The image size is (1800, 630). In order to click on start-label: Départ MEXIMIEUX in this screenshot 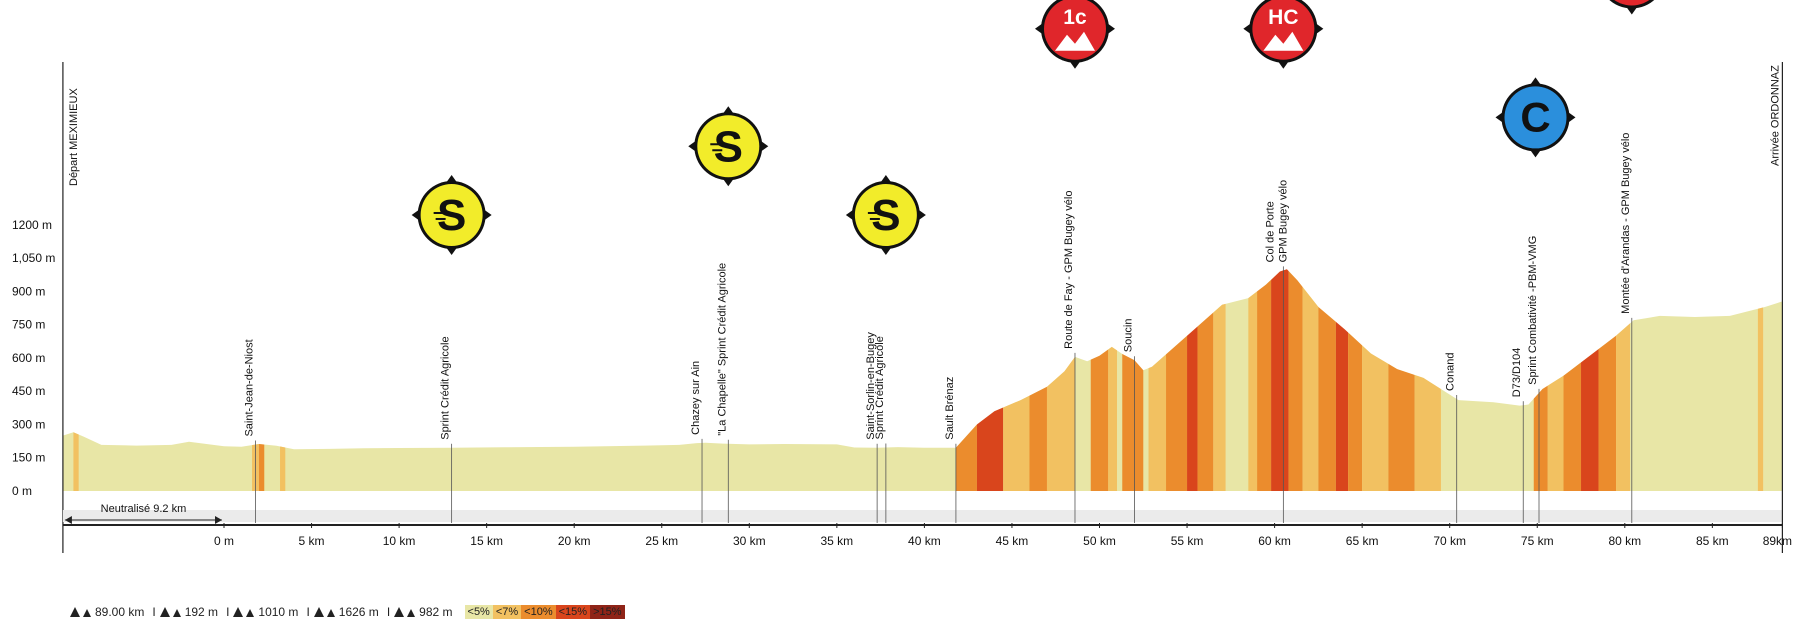, I will do `click(74, 137)`.